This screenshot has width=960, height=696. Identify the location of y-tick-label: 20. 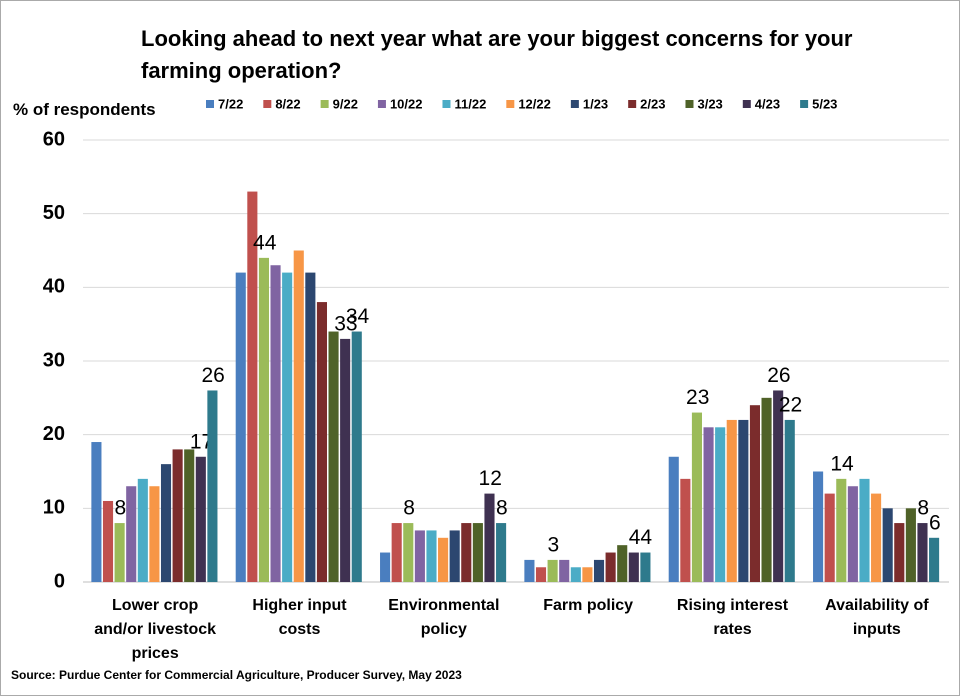
(54, 434).